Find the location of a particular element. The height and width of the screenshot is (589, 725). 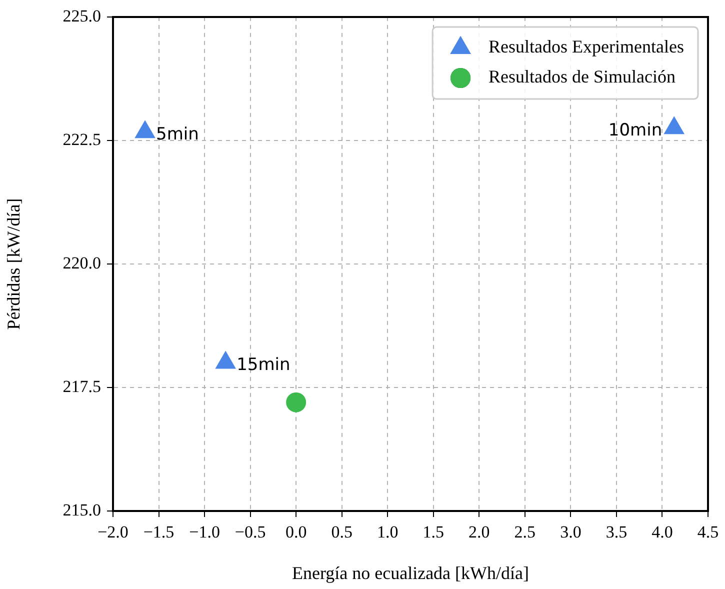

x-tick-label: 1.5 is located at coordinates (433, 532).